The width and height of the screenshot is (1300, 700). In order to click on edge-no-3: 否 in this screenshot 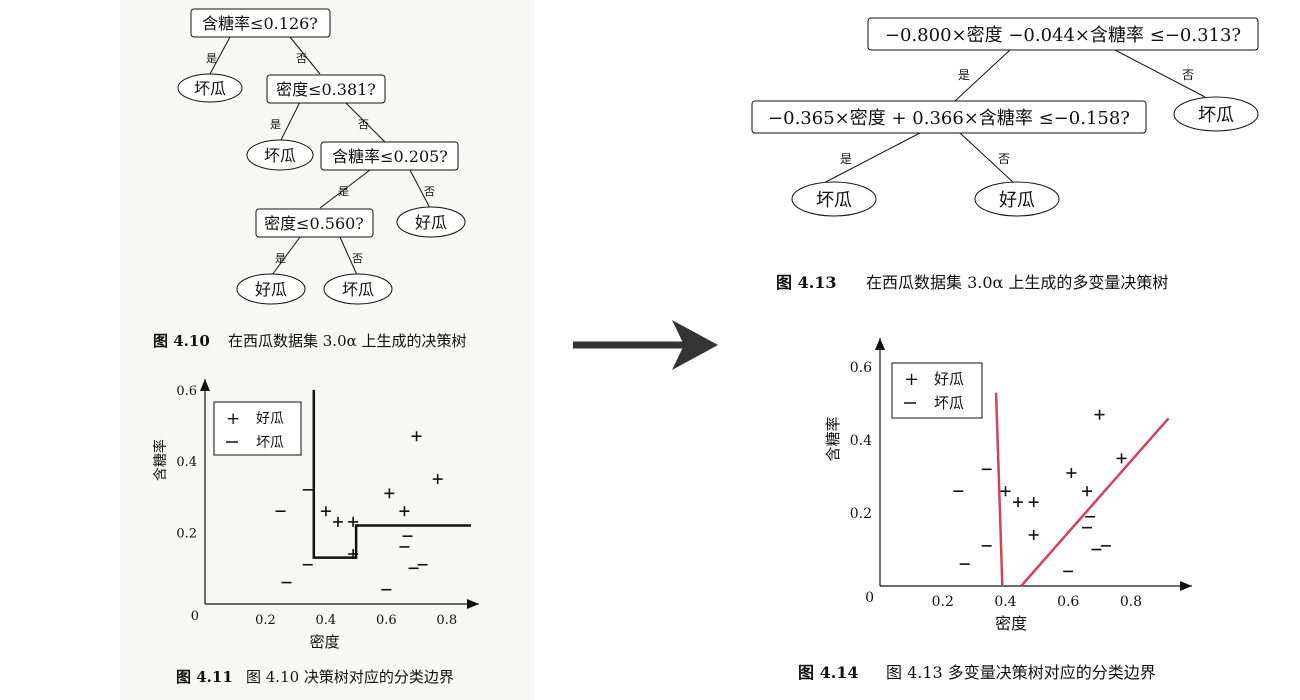, I will do `click(429, 191)`.